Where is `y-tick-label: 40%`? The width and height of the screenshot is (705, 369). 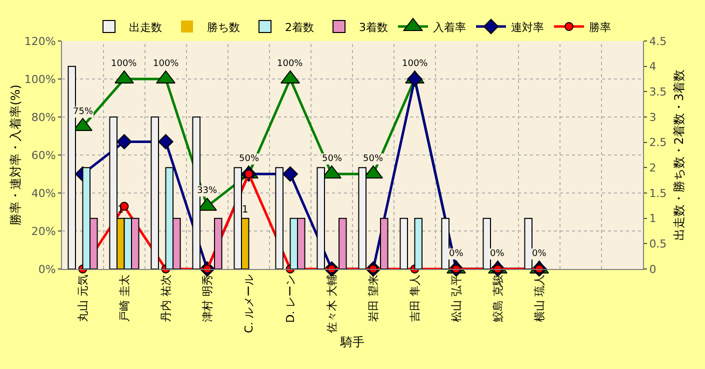 y-tick-label: 40% is located at coordinates (43, 193).